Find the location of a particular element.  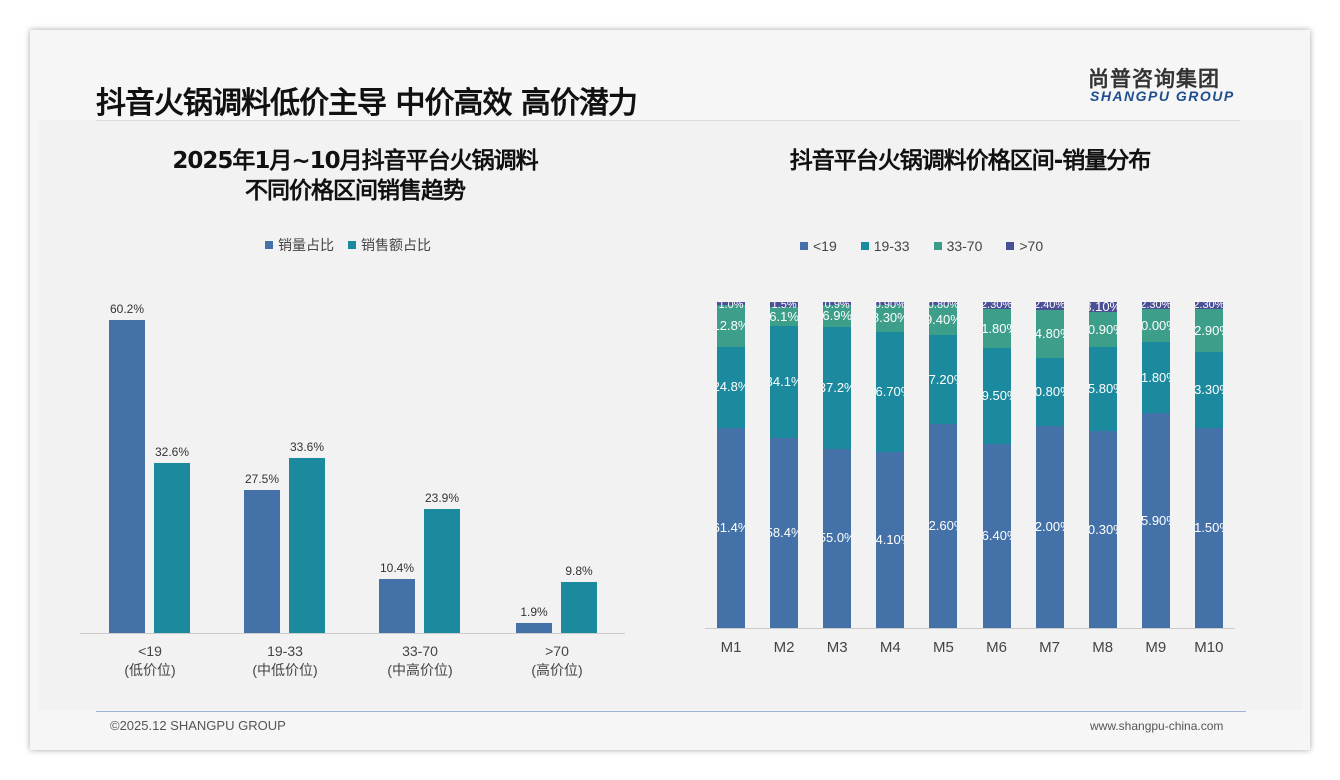

segment-label: 29.50% is located at coordinates (996, 396).